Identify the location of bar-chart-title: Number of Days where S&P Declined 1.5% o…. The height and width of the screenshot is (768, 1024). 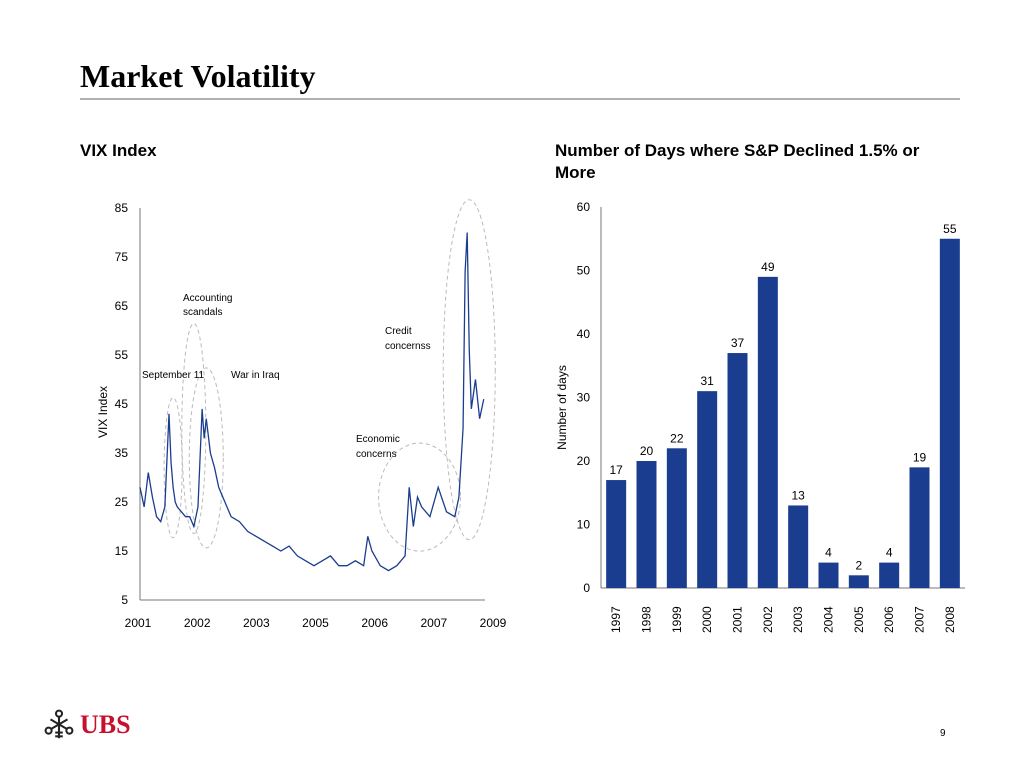
(737, 161).